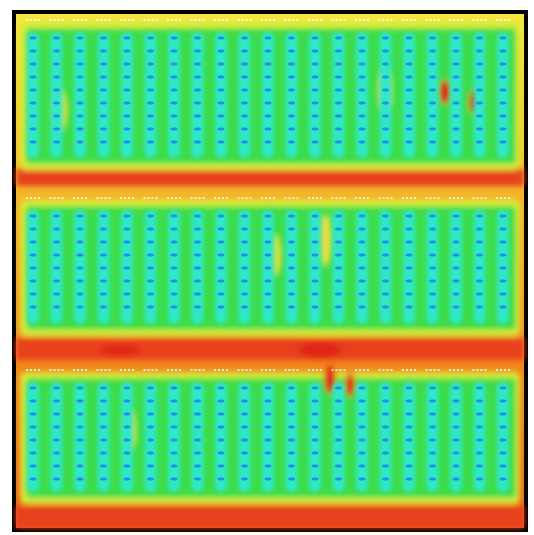 Image resolution: width=534 pixels, height=535 pixels. Describe the element at coordinates (445, 92) in the screenshot. I see `hot-spot` at that location.